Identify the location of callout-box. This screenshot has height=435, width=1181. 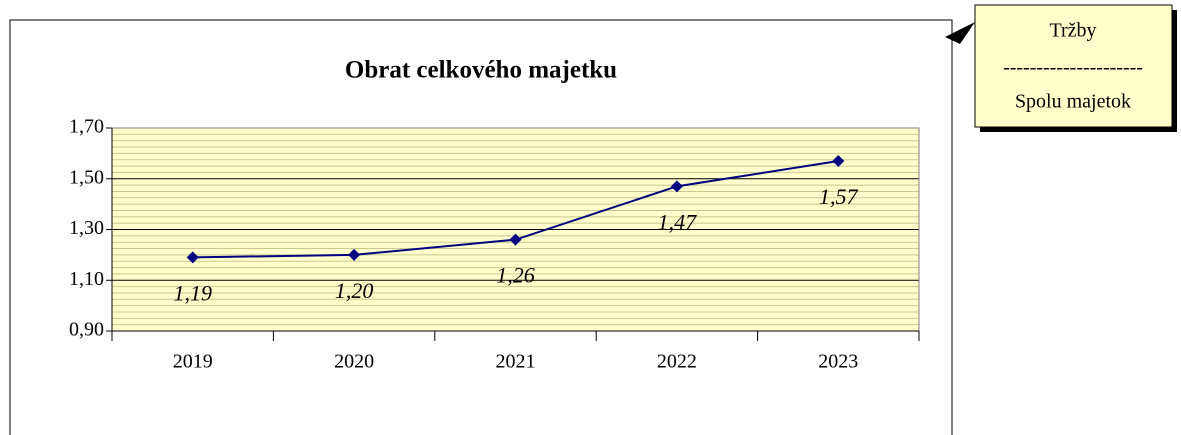
(1073, 66).